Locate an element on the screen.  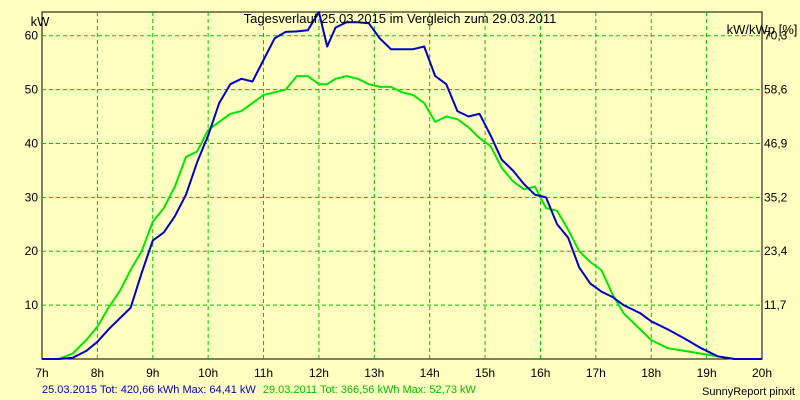
x-tick-label: 19h is located at coordinates (707, 373).